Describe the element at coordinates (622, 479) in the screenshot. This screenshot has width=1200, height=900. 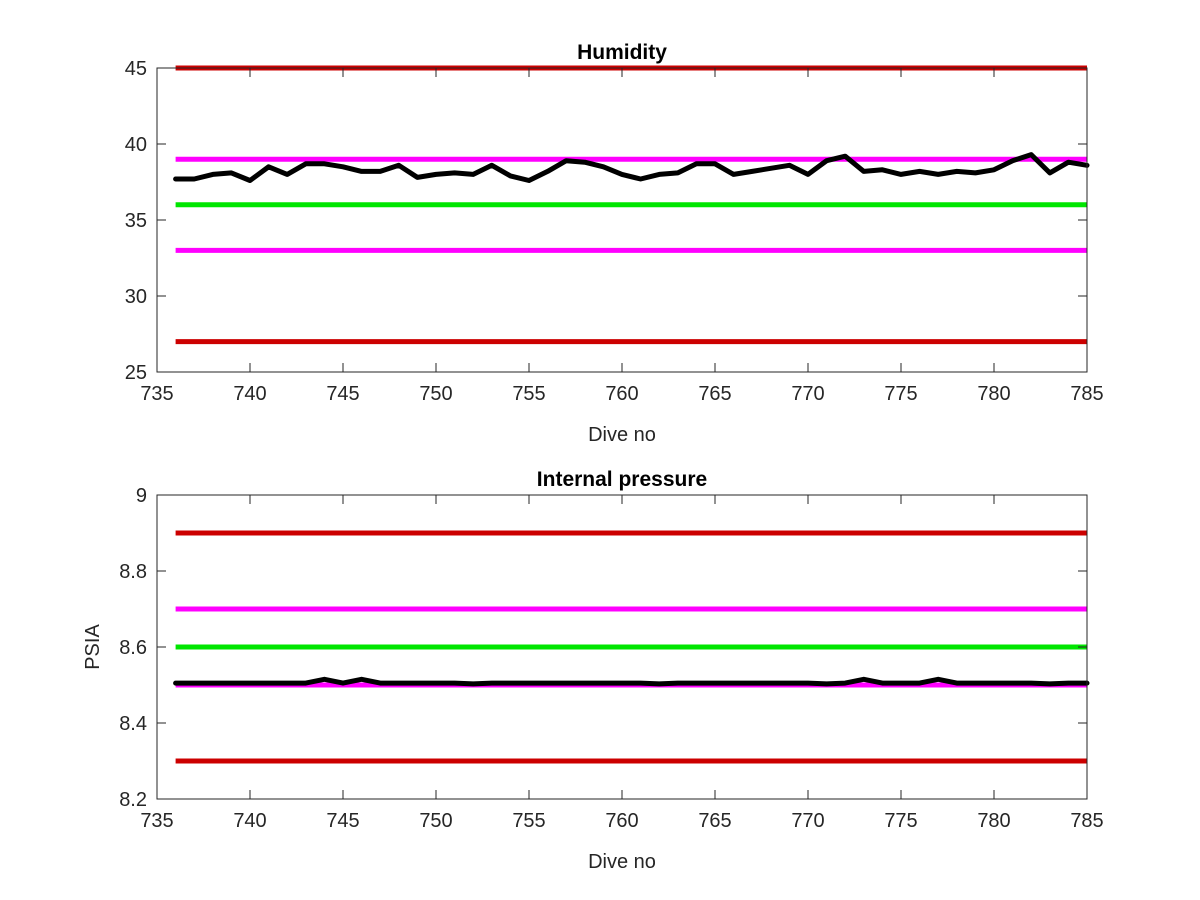
I see `chart-title: Internal pressure` at that location.